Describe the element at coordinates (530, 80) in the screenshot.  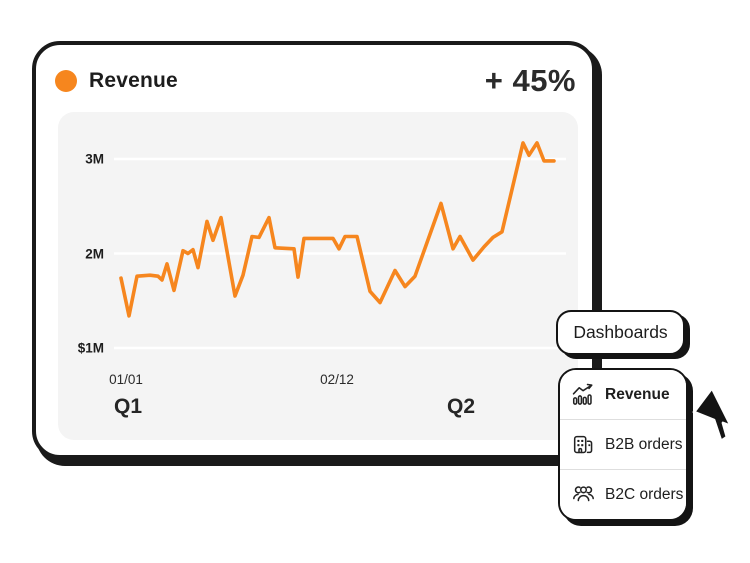
I see `delta-value: + 45%` at that location.